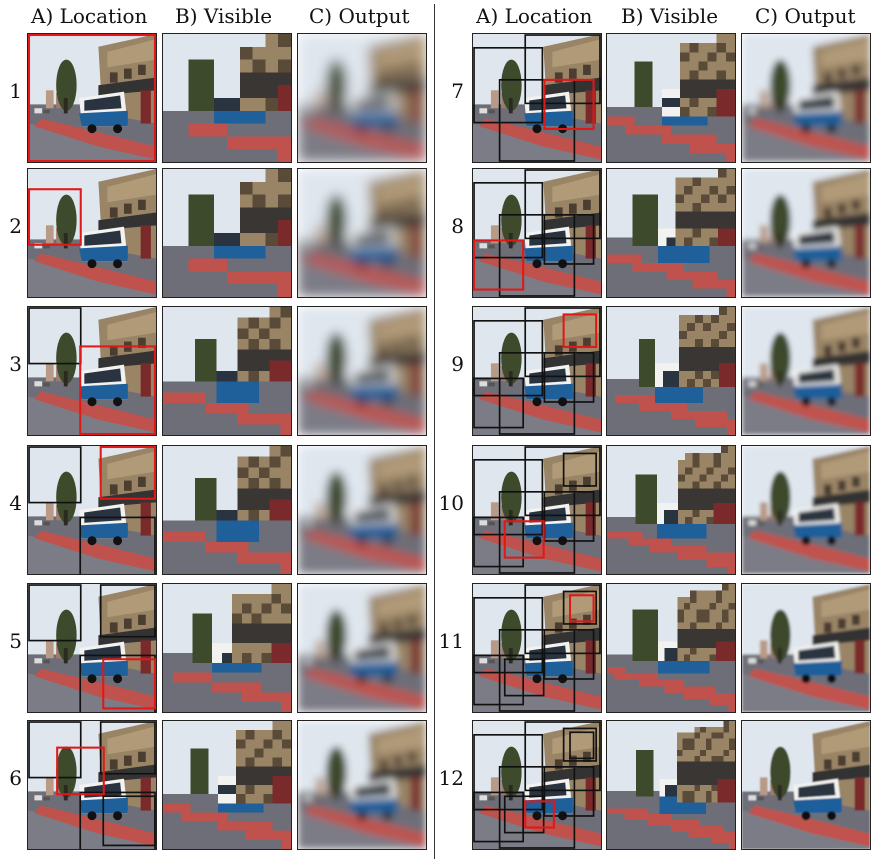 The width and height of the screenshot is (885, 864). I want to click on header-output-left: C) Output, so click(359, 16).